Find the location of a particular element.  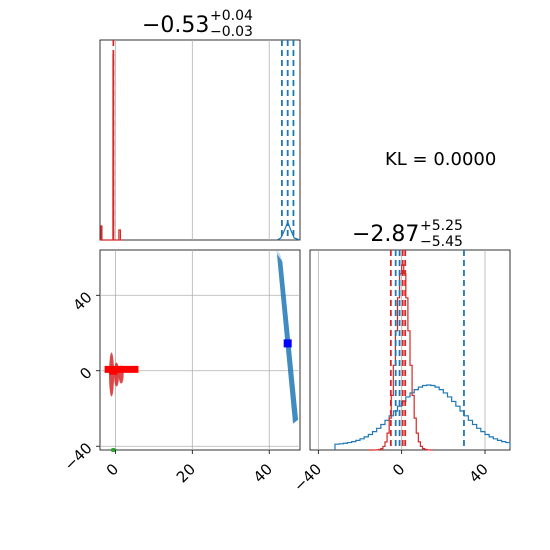

title-param1: −0.53 +0.04 −0.03 is located at coordinates (197, 24).